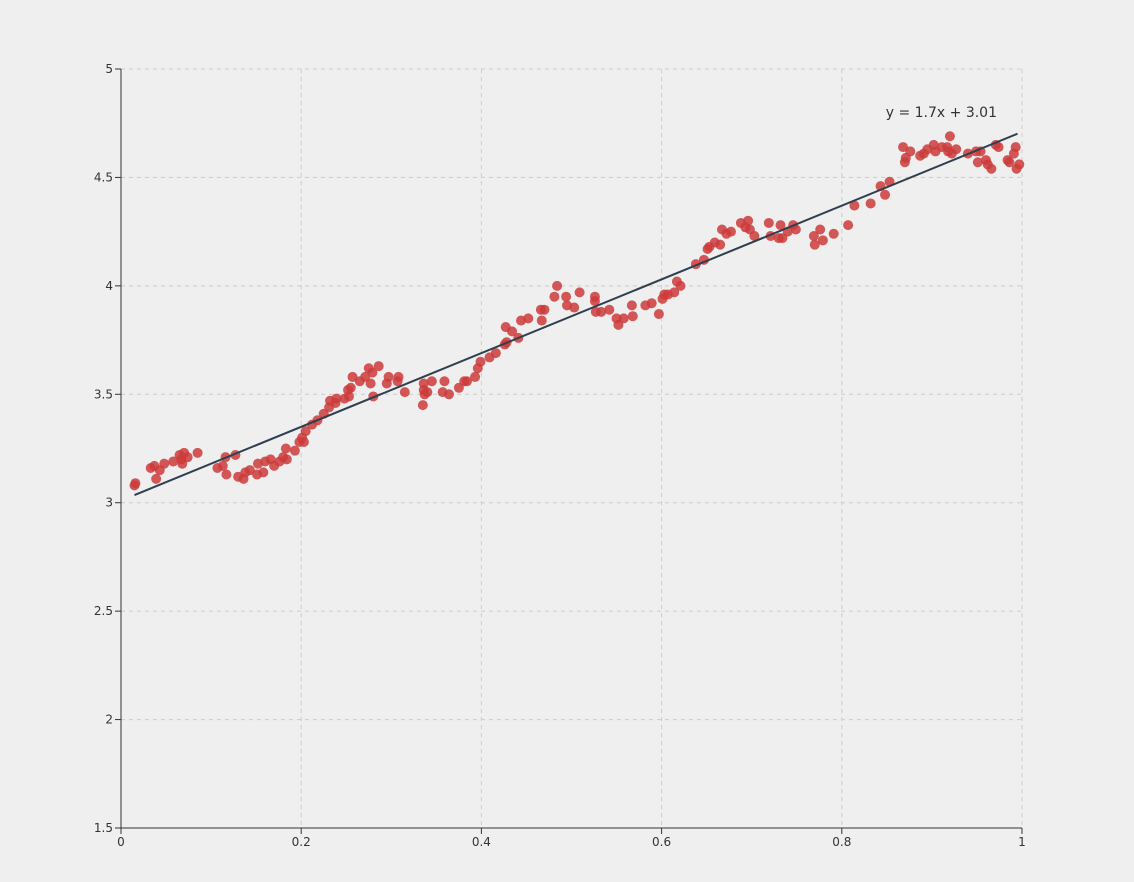 This screenshot has width=1134, height=882. I want to click on fit-equation-label: y = 1.7x + 3.01, so click(941, 113).